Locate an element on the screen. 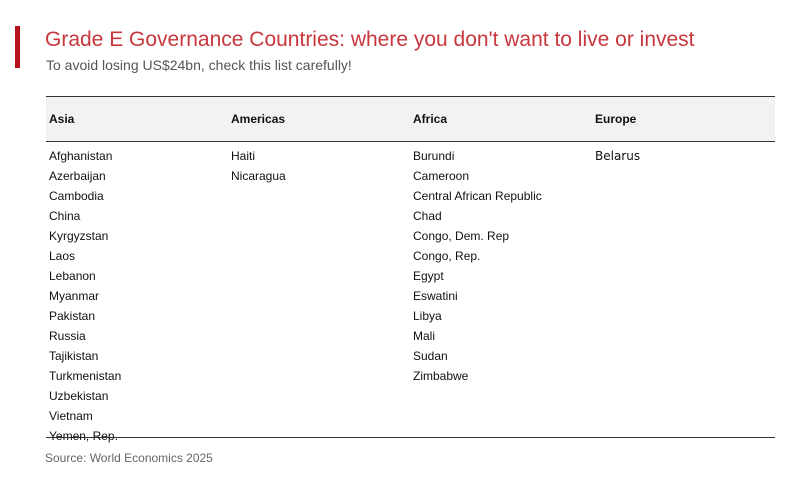 This screenshot has height=480, width=800. table-cell: Pakistan is located at coordinates (72, 316).